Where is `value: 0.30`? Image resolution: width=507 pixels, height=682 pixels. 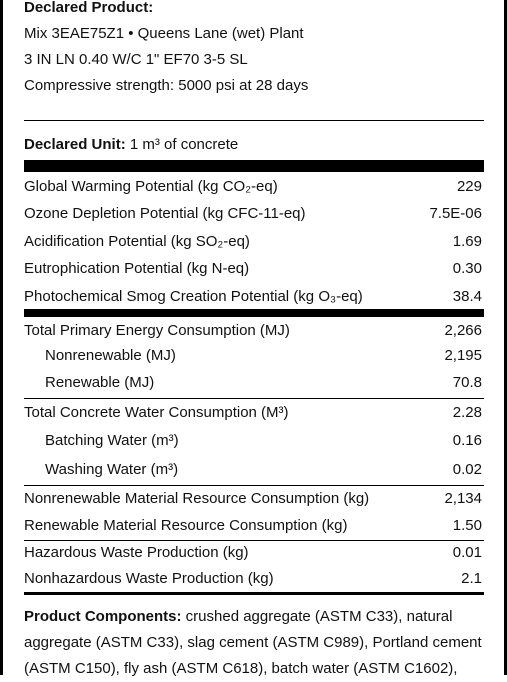
value: 0.30 is located at coordinates (467, 268).